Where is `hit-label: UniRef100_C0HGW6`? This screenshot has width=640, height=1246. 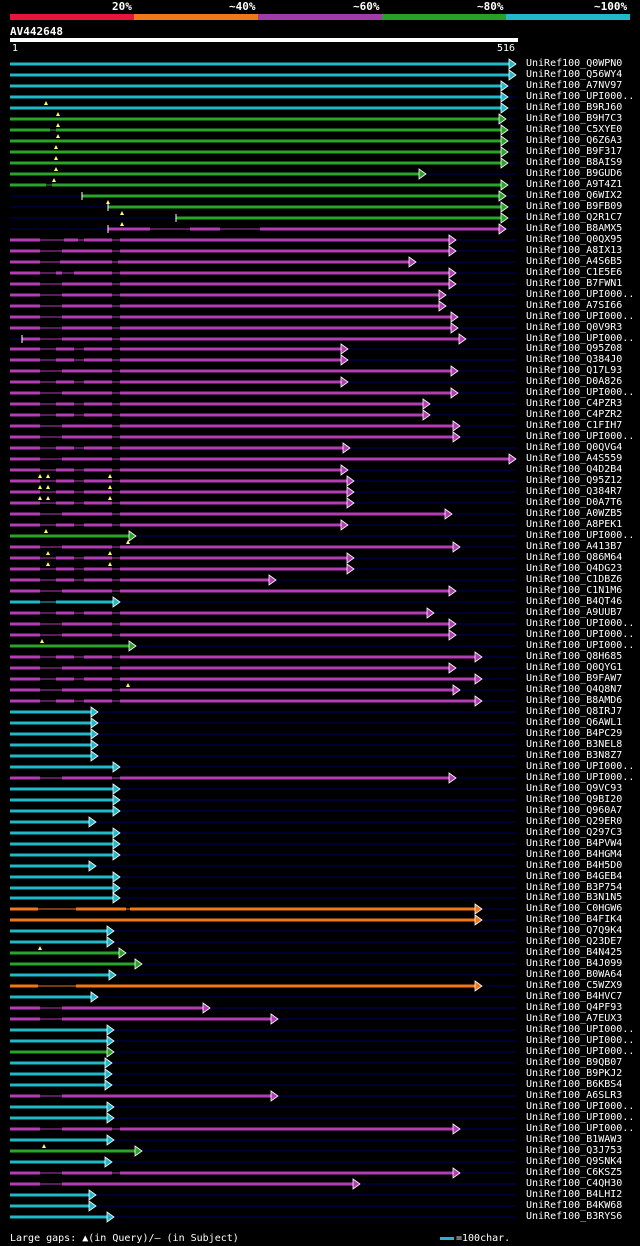 hit-label: UniRef100_C0HGW6 is located at coordinates (574, 908).